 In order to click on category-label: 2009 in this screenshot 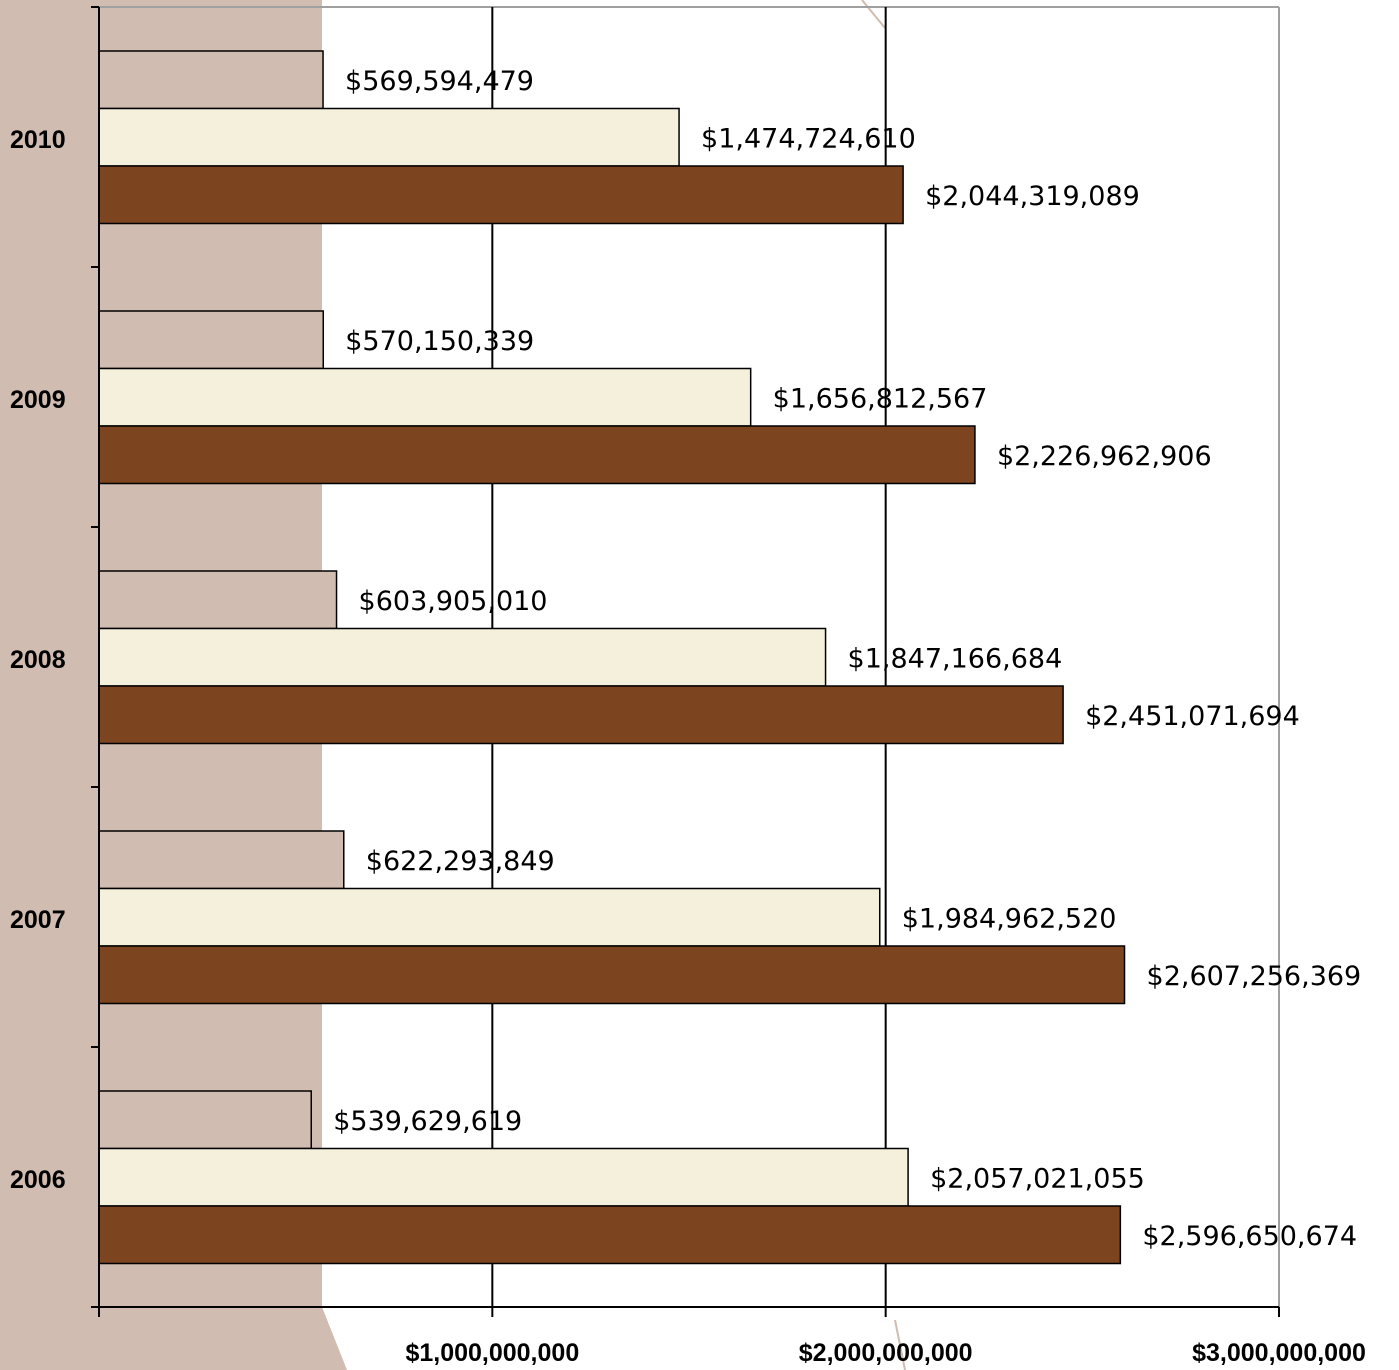, I will do `click(38, 400)`.